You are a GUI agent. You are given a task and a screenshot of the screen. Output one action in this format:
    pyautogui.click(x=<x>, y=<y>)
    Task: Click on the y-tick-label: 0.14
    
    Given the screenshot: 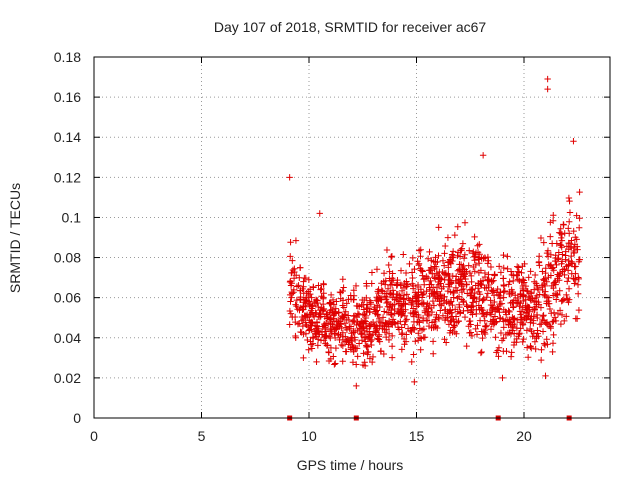 What is the action you would take?
    pyautogui.click(x=67, y=137)
    